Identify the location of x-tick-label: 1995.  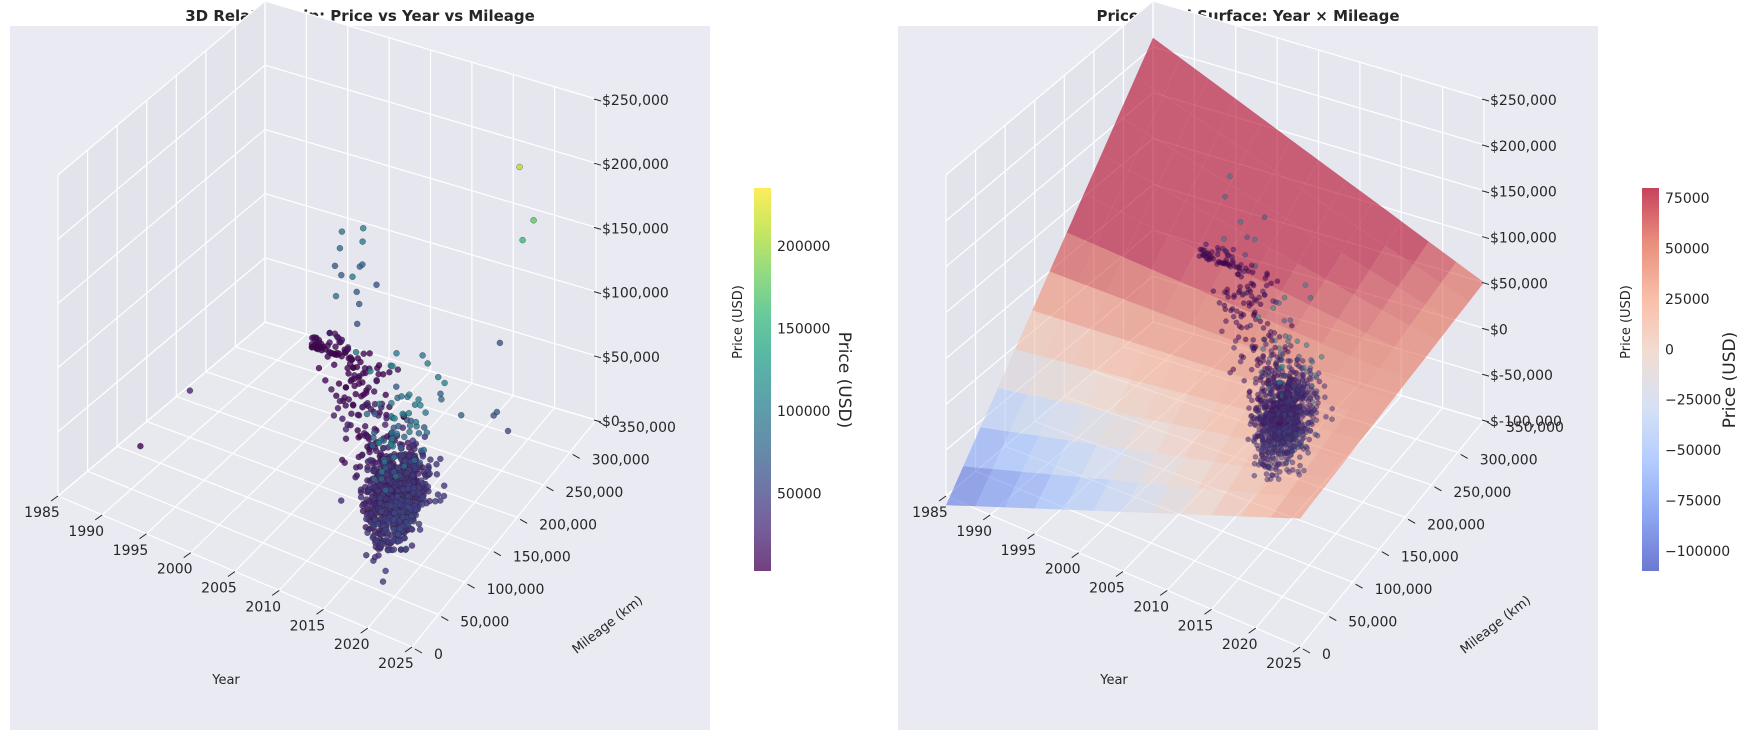
(131, 551).